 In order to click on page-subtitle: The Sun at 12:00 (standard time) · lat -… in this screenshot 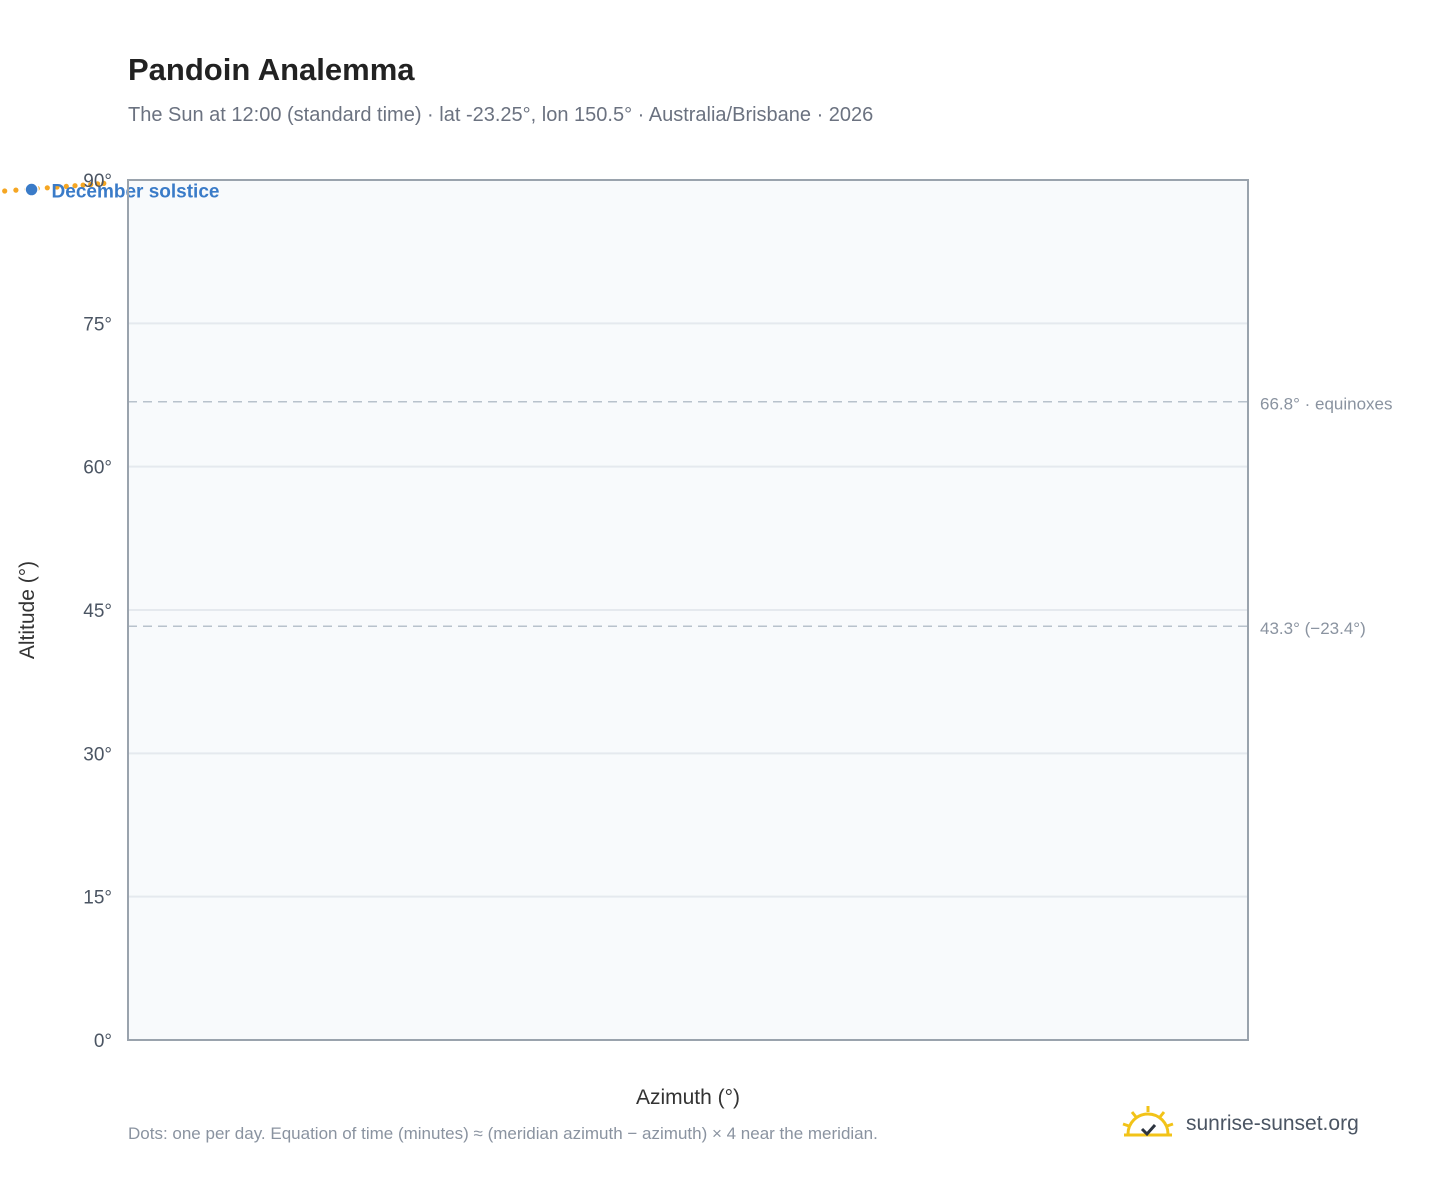, I will do `click(501, 115)`.